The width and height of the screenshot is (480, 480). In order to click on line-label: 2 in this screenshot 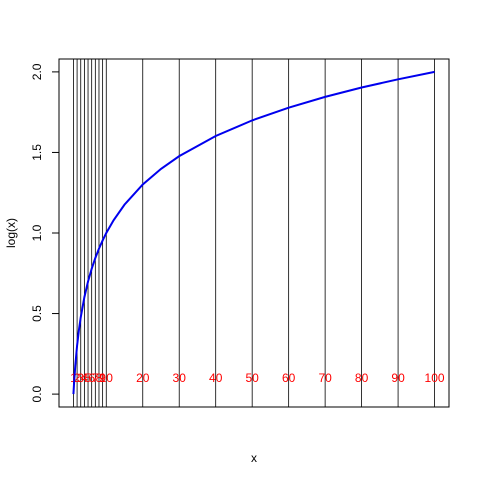, I will do `click(77, 378)`.